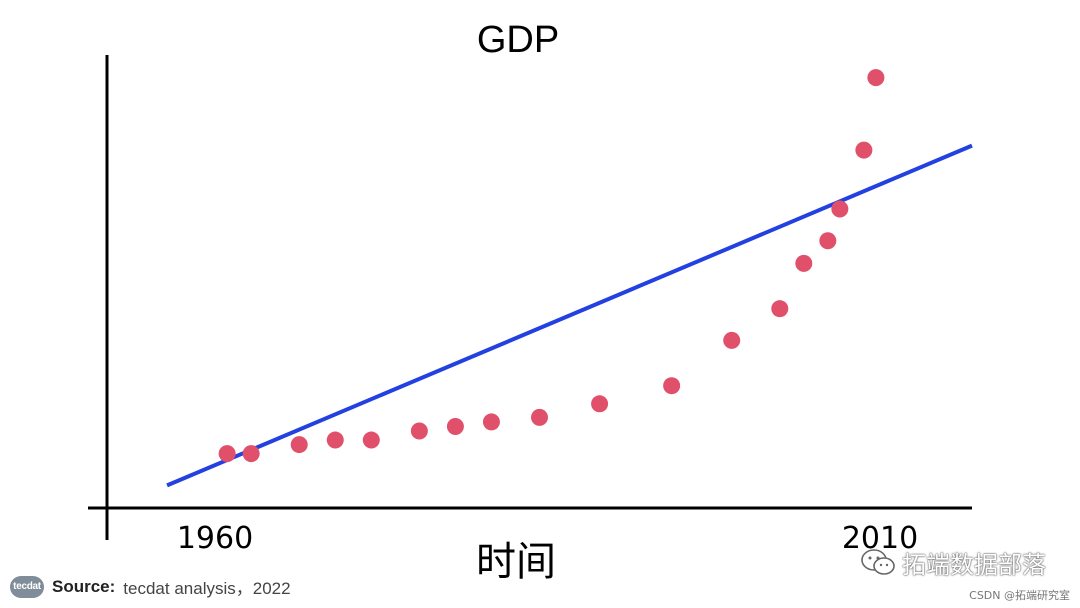 Image resolution: width=1080 pixels, height=608 pixels. I want to click on csdn-credit: CSDN @拓端研究室, so click(1019, 595).